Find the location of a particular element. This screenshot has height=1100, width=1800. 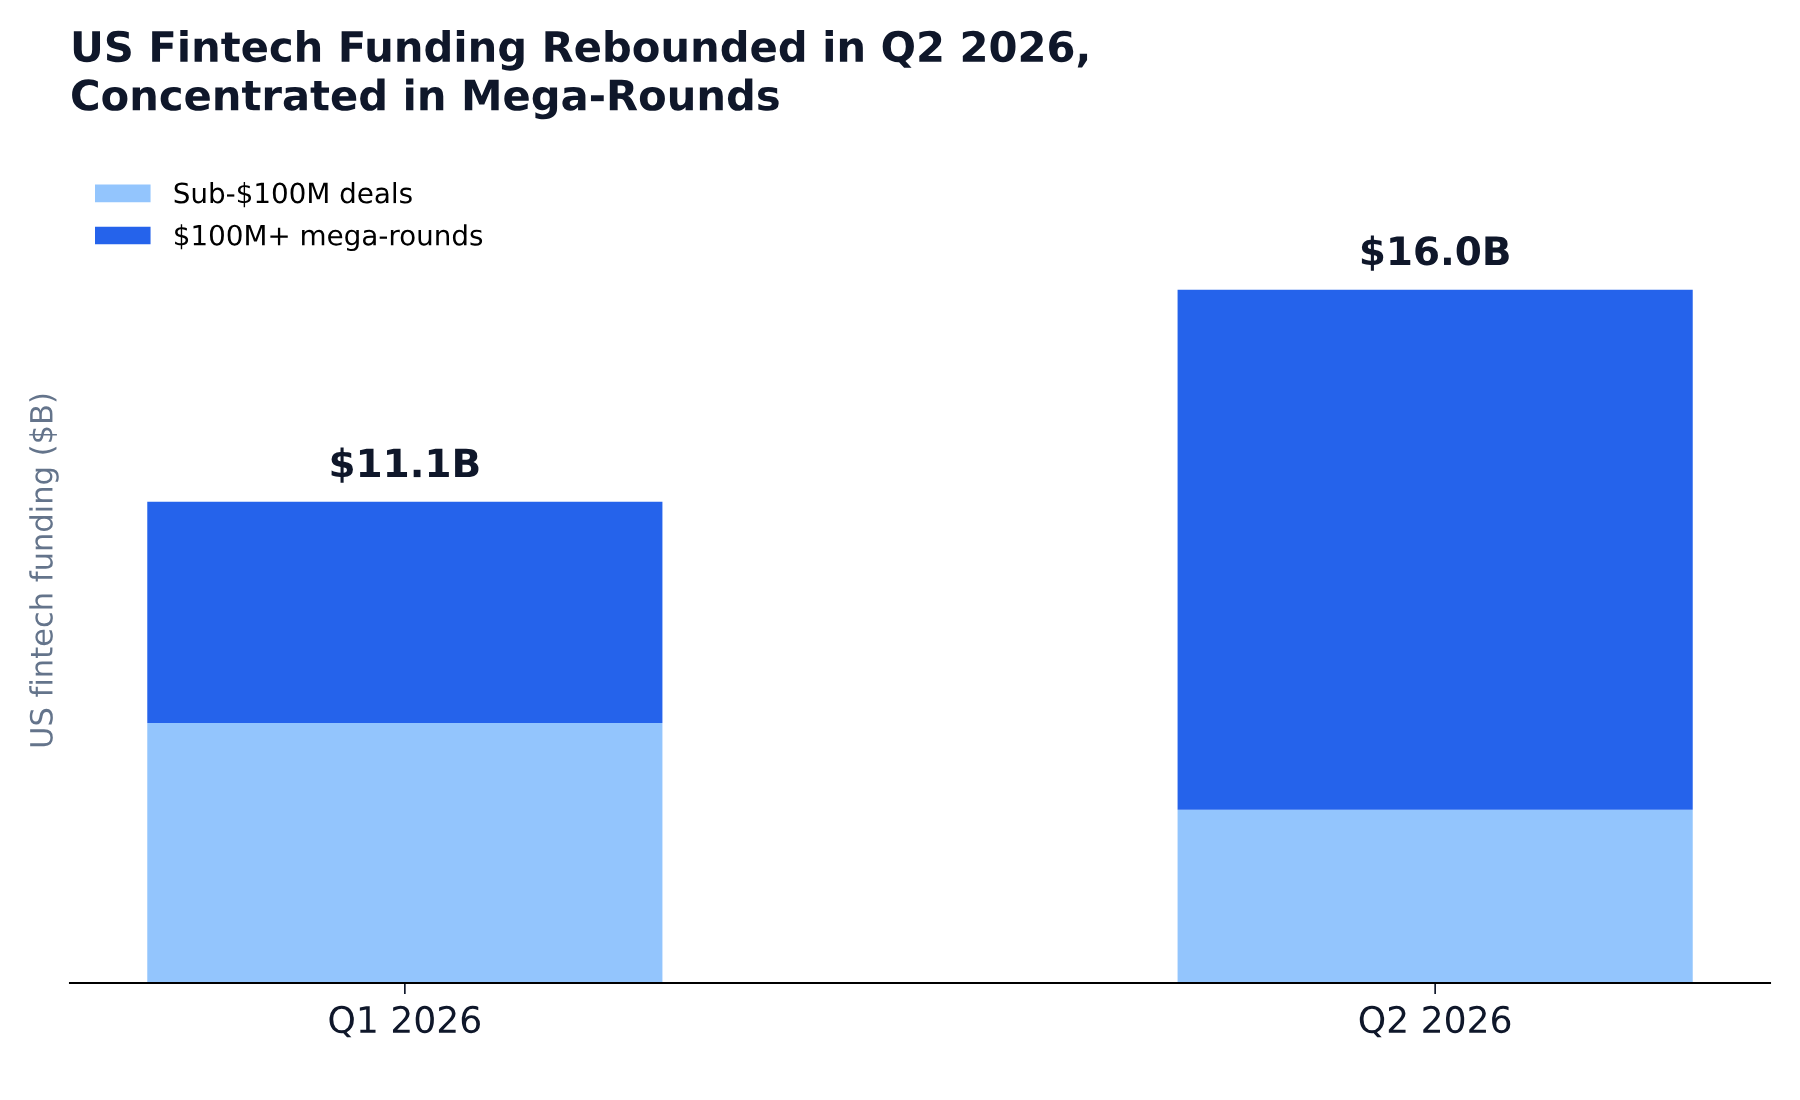

x-tick-label: Q1 2026 is located at coordinates (404, 1021).